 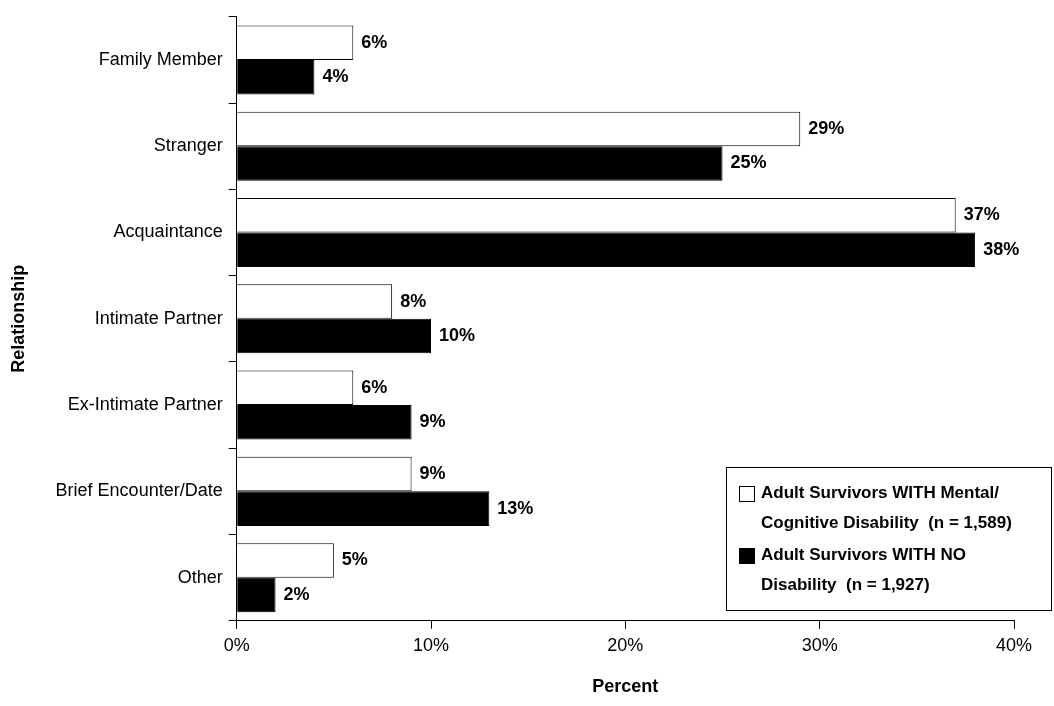 I want to click on data-label: 13%, so click(x=515, y=507).